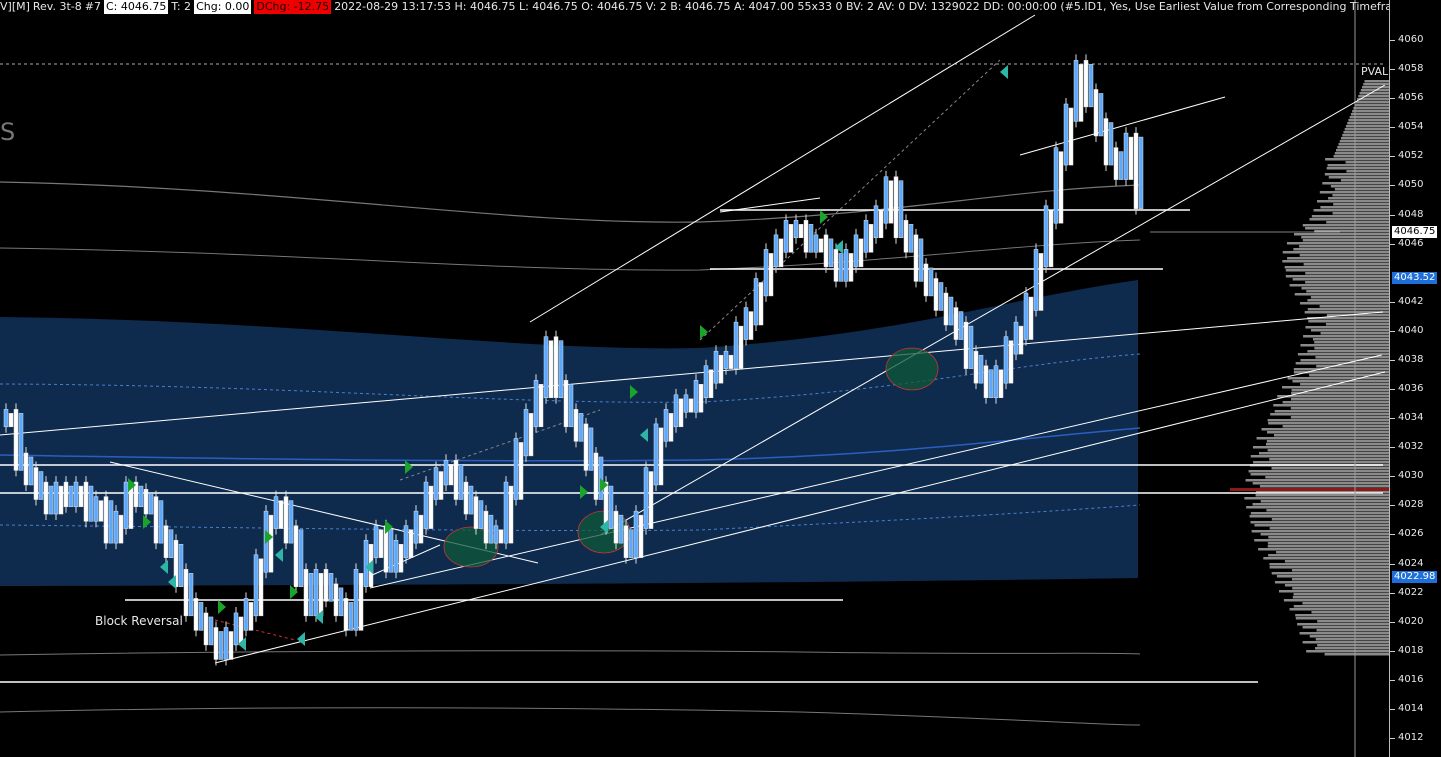 The height and width of the screenshot is (757, 1441). I want to click on profile-poc, so click(1309, 489).